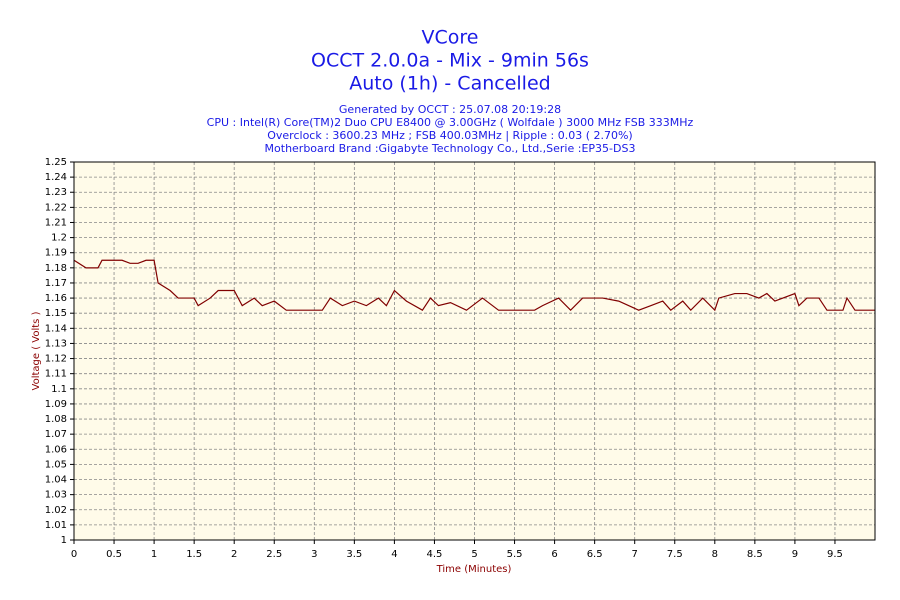 Image resolution: width=900 pixels, height=600 pixels. What do you see at coordinates (354, 554) in the screenshot?
I see `x-tick-label: 3.5` at bounding box center [354, 554].